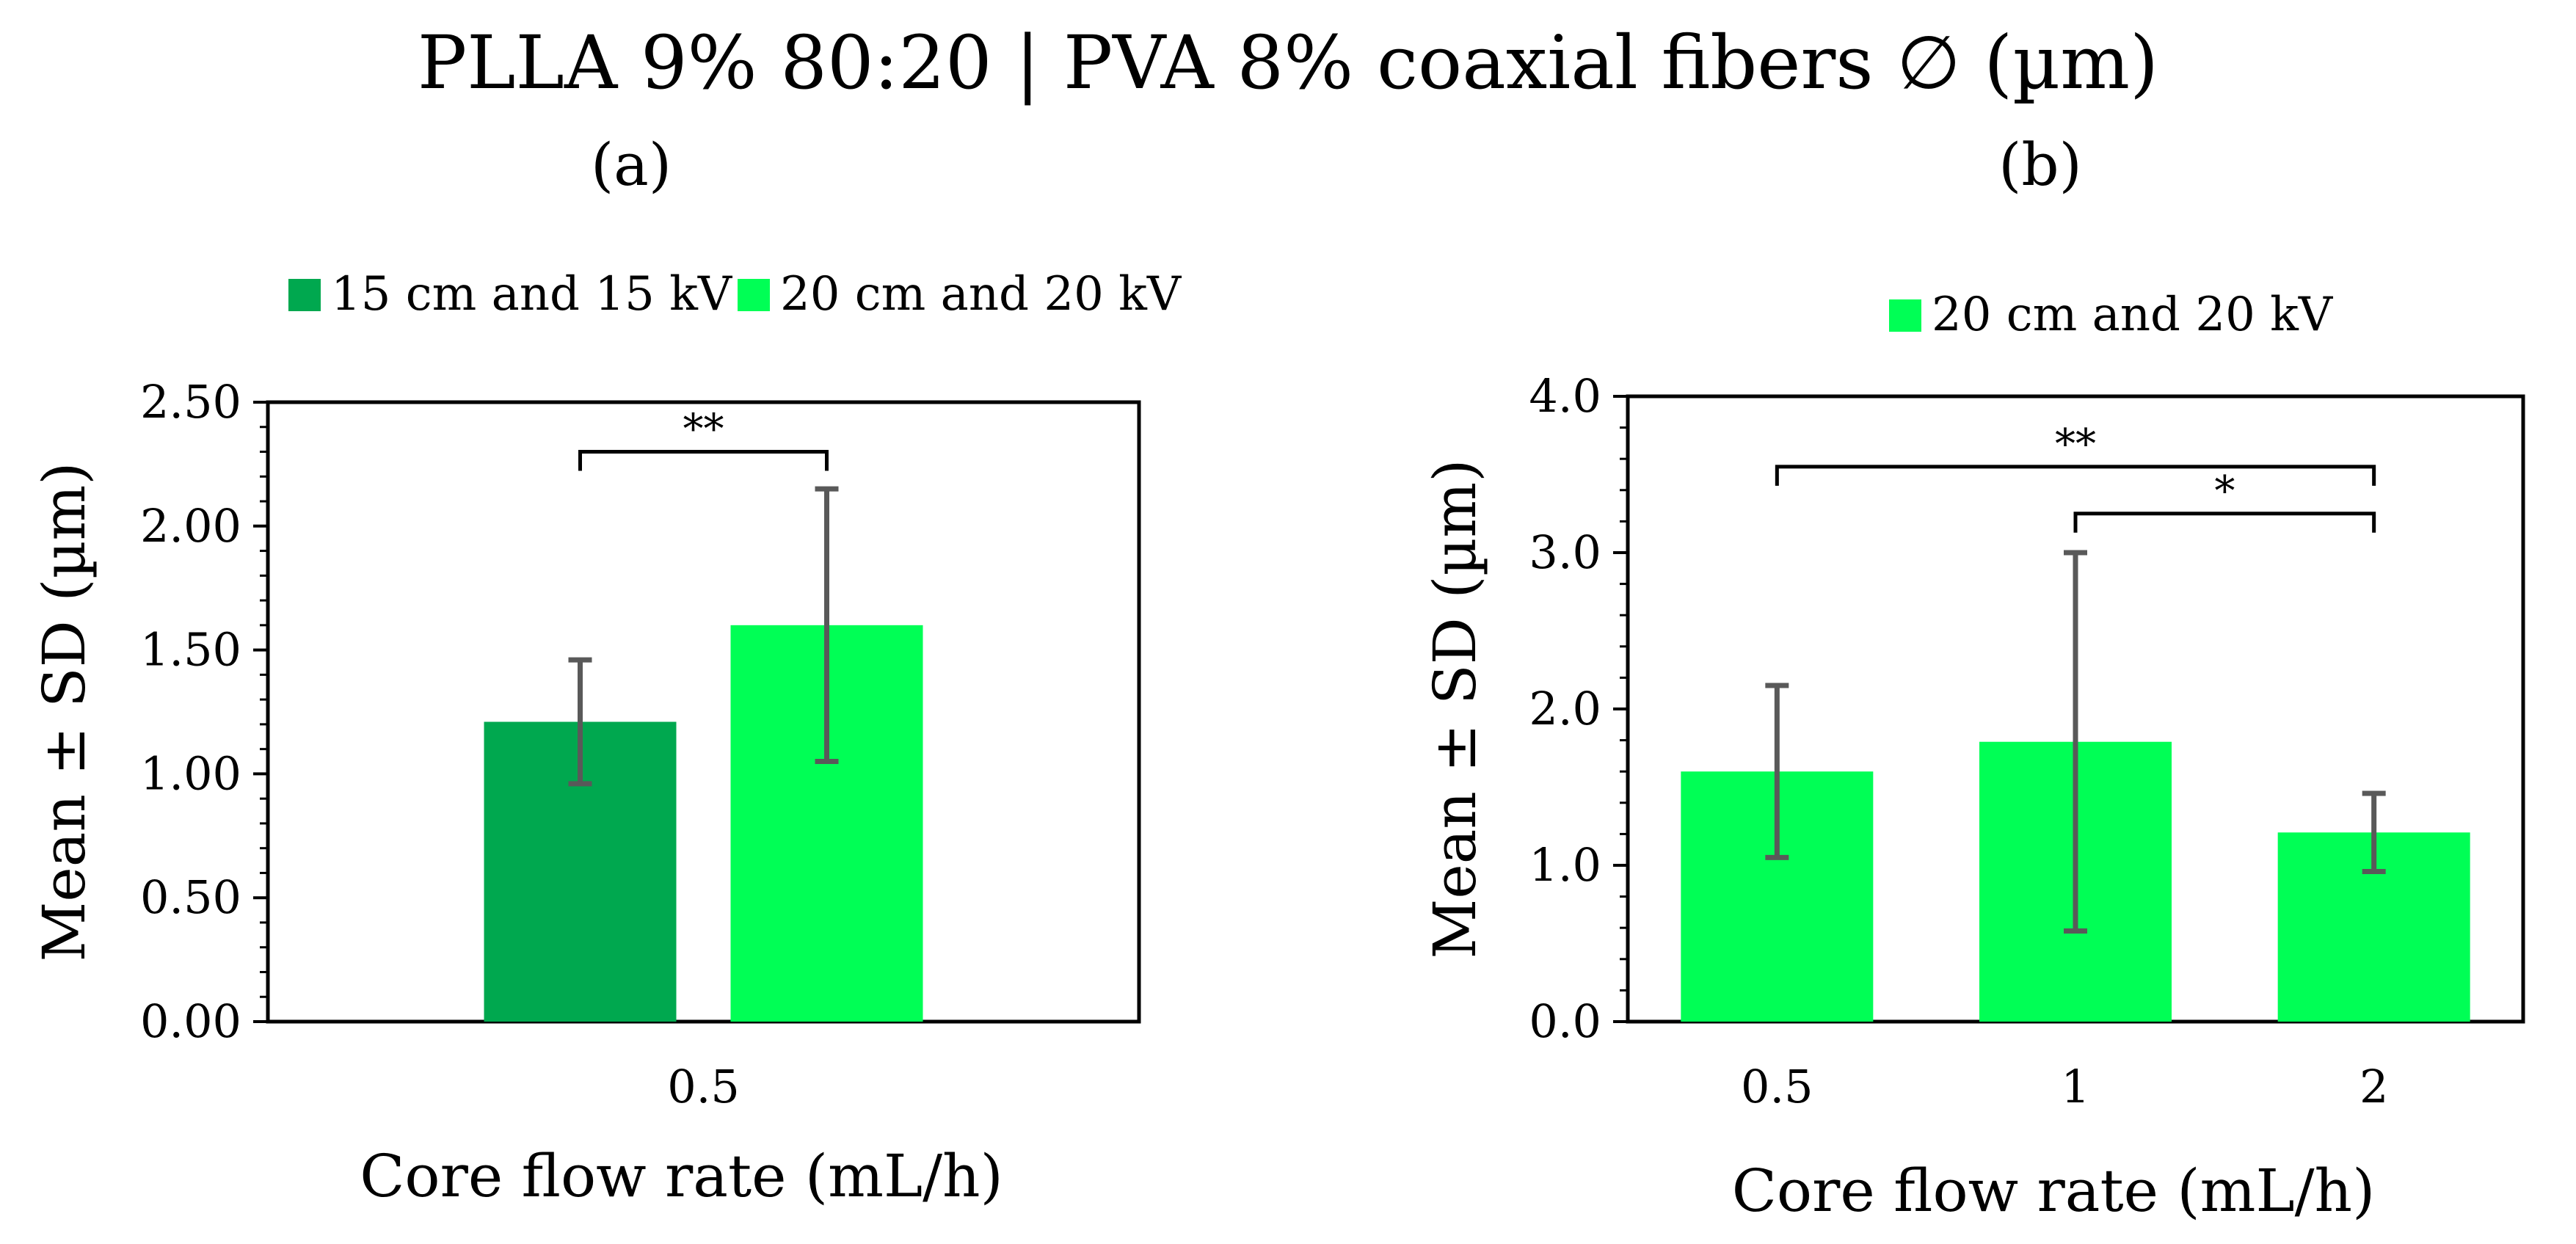 Image resolution: width=2576 pixels, height=1244 pixels. I want to click on x-tick-label: 1, so click(2075, 1086).